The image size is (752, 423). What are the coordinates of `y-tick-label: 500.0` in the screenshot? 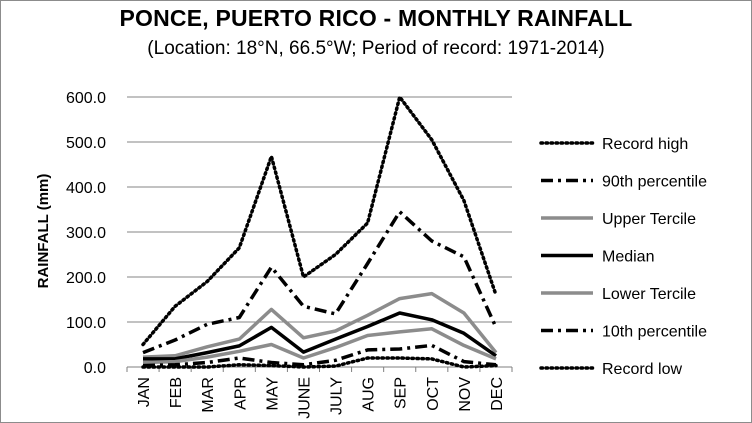 It's located at (86, 143).